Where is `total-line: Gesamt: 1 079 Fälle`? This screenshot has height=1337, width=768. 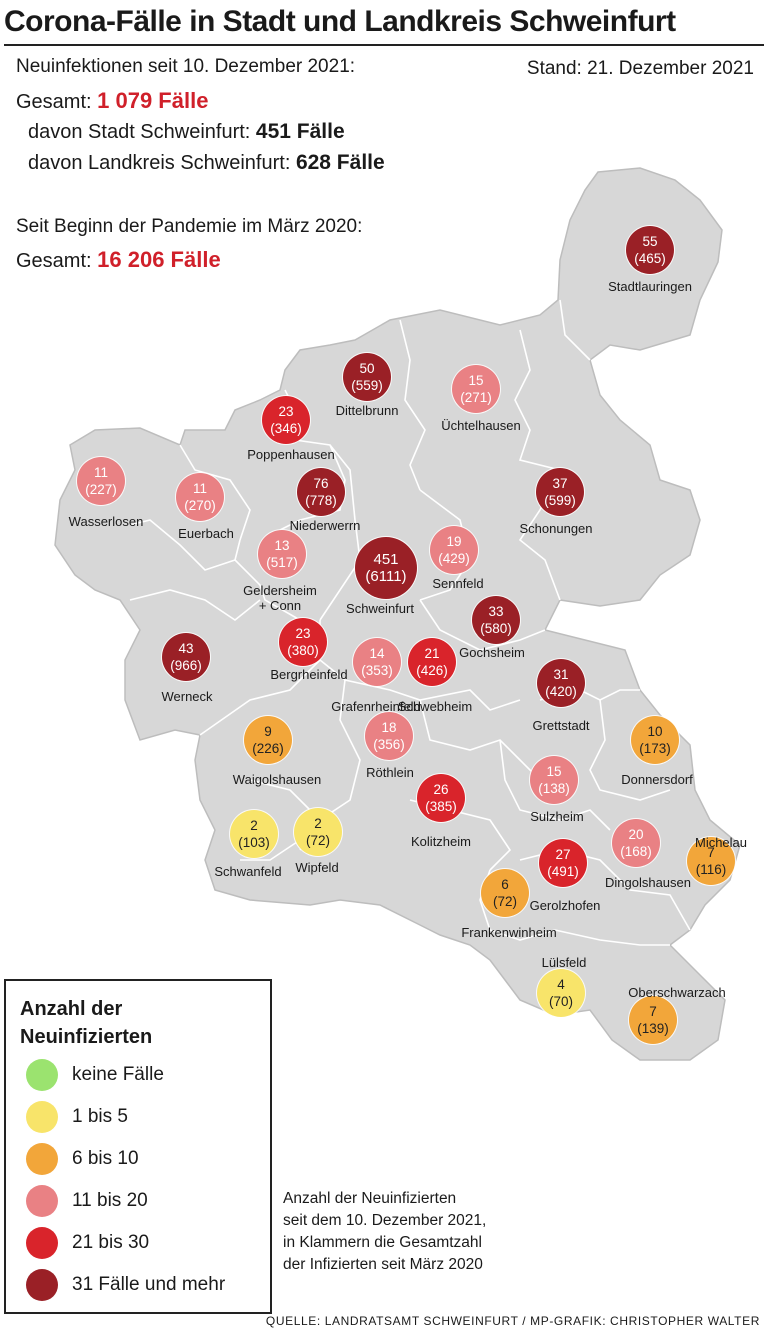
total-line: Gesamt: 1 079 Fälle is located at coordinates (112, 101).